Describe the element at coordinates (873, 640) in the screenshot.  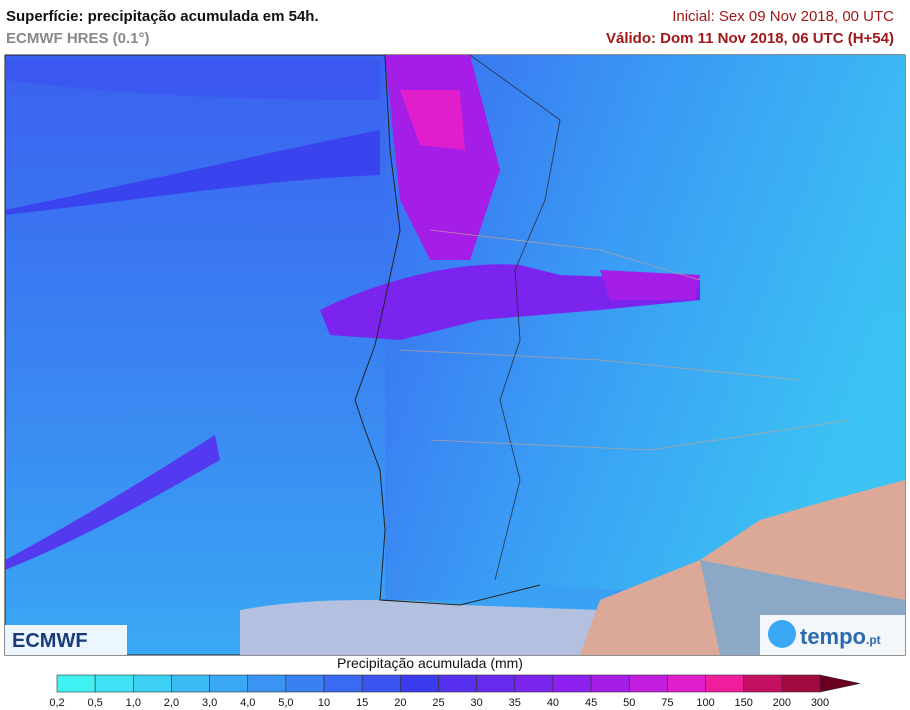
I see `tempo-suffix: .pt` at that location.